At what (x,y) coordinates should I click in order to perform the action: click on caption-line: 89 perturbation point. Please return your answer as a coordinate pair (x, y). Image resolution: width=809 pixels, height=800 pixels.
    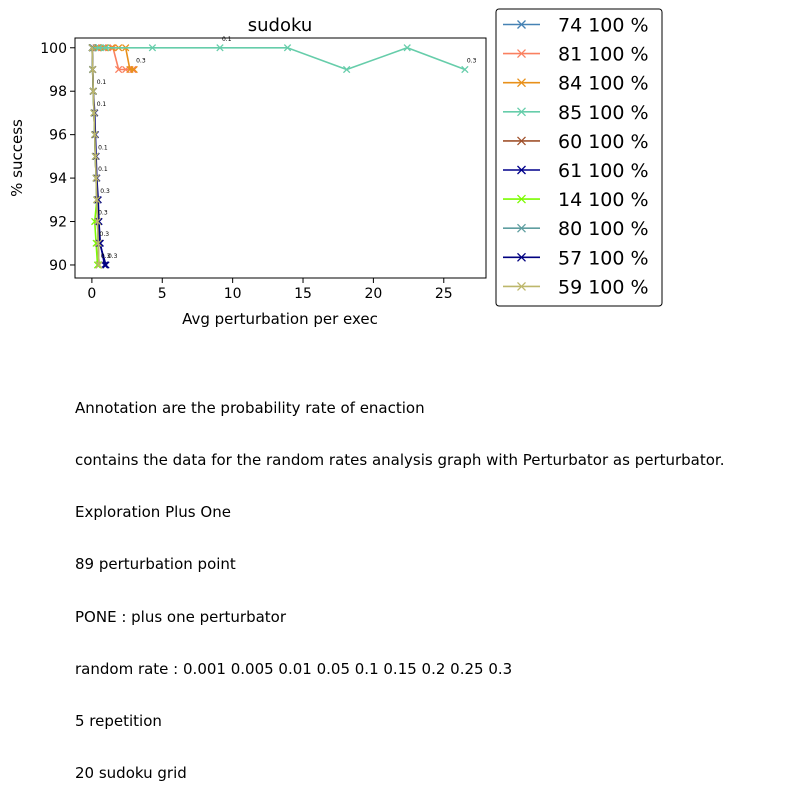
    Looking at the image, I should click on (155, 564).